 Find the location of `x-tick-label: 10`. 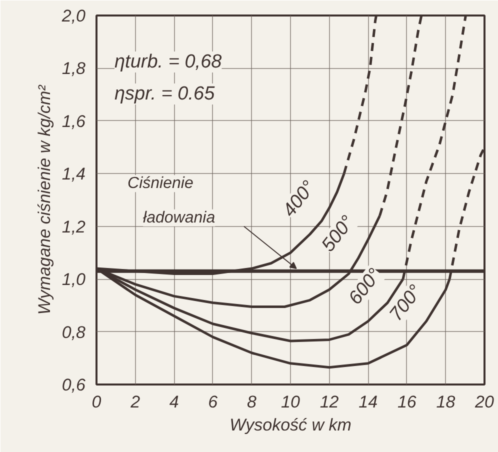

x-tick-label: 10 is located at coordinates (290, 402).